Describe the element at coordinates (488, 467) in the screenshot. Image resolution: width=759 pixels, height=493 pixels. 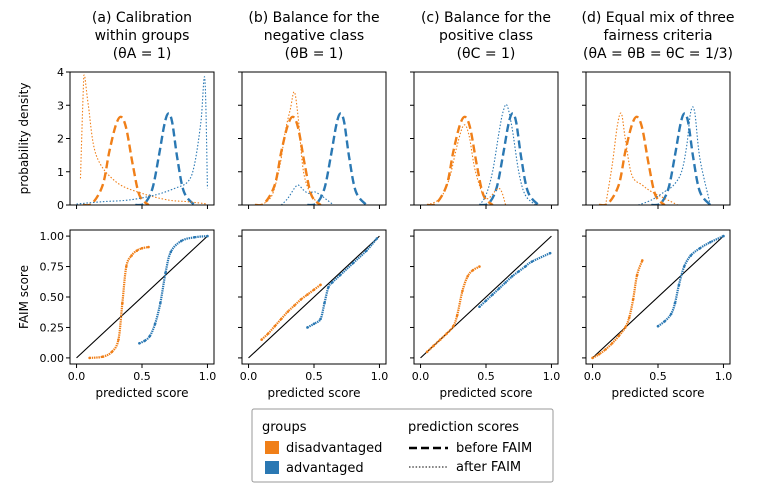
I see `legend-score-label: after FAIM` at that location.